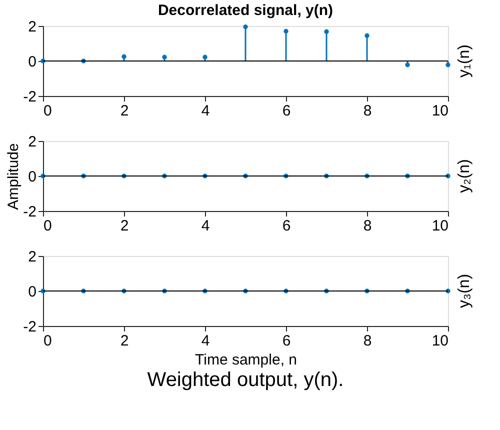 Image resolution: width=500 pixels, height=430 pixels. What do you see at coordinates (464, 291) in the screenshot?
I see `y2-axis-title: y₃(n)` at bounding box center [464, 291].